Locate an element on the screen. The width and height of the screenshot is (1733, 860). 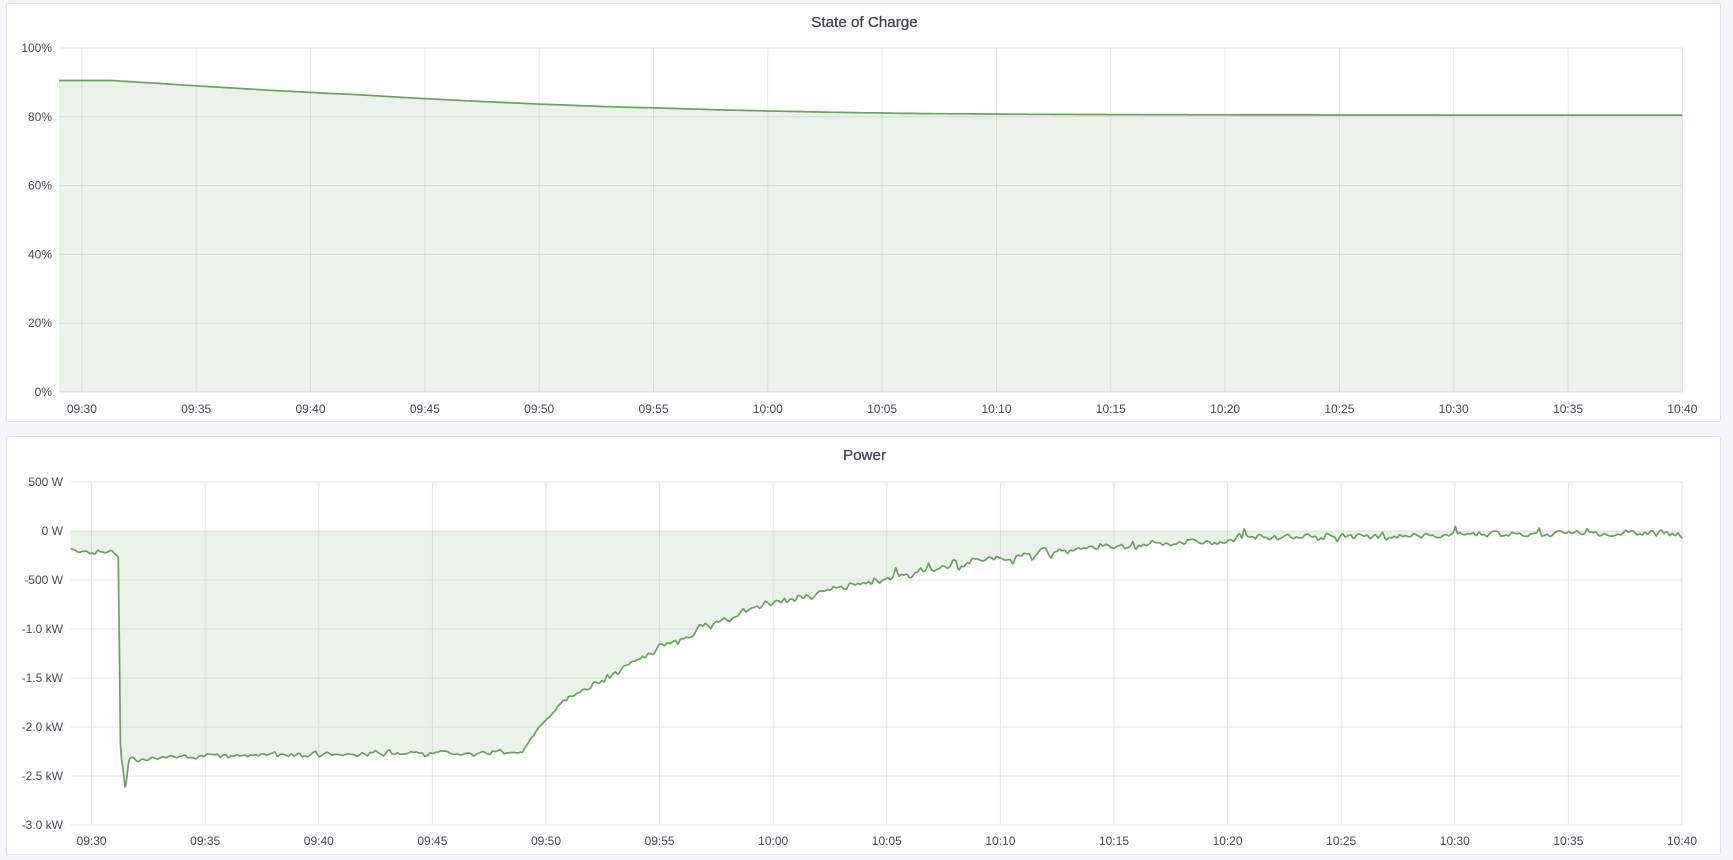
svg-text: -3.0 kW is located at coordinates (43, 825).